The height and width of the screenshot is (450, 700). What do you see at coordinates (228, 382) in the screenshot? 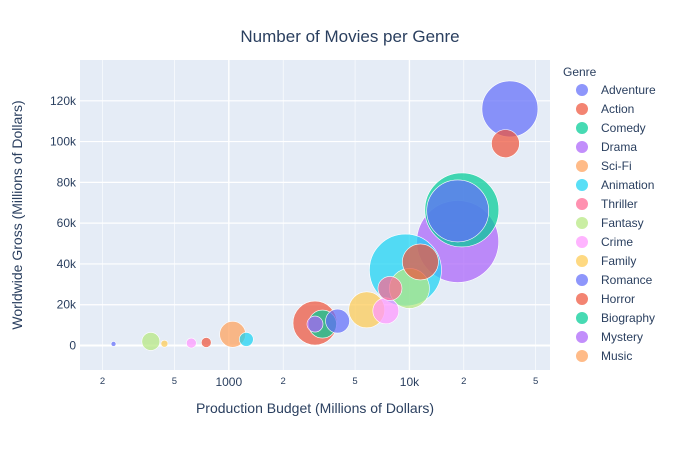
I see `x-major-tick-label: 1000` at bounding box center [228, 382].